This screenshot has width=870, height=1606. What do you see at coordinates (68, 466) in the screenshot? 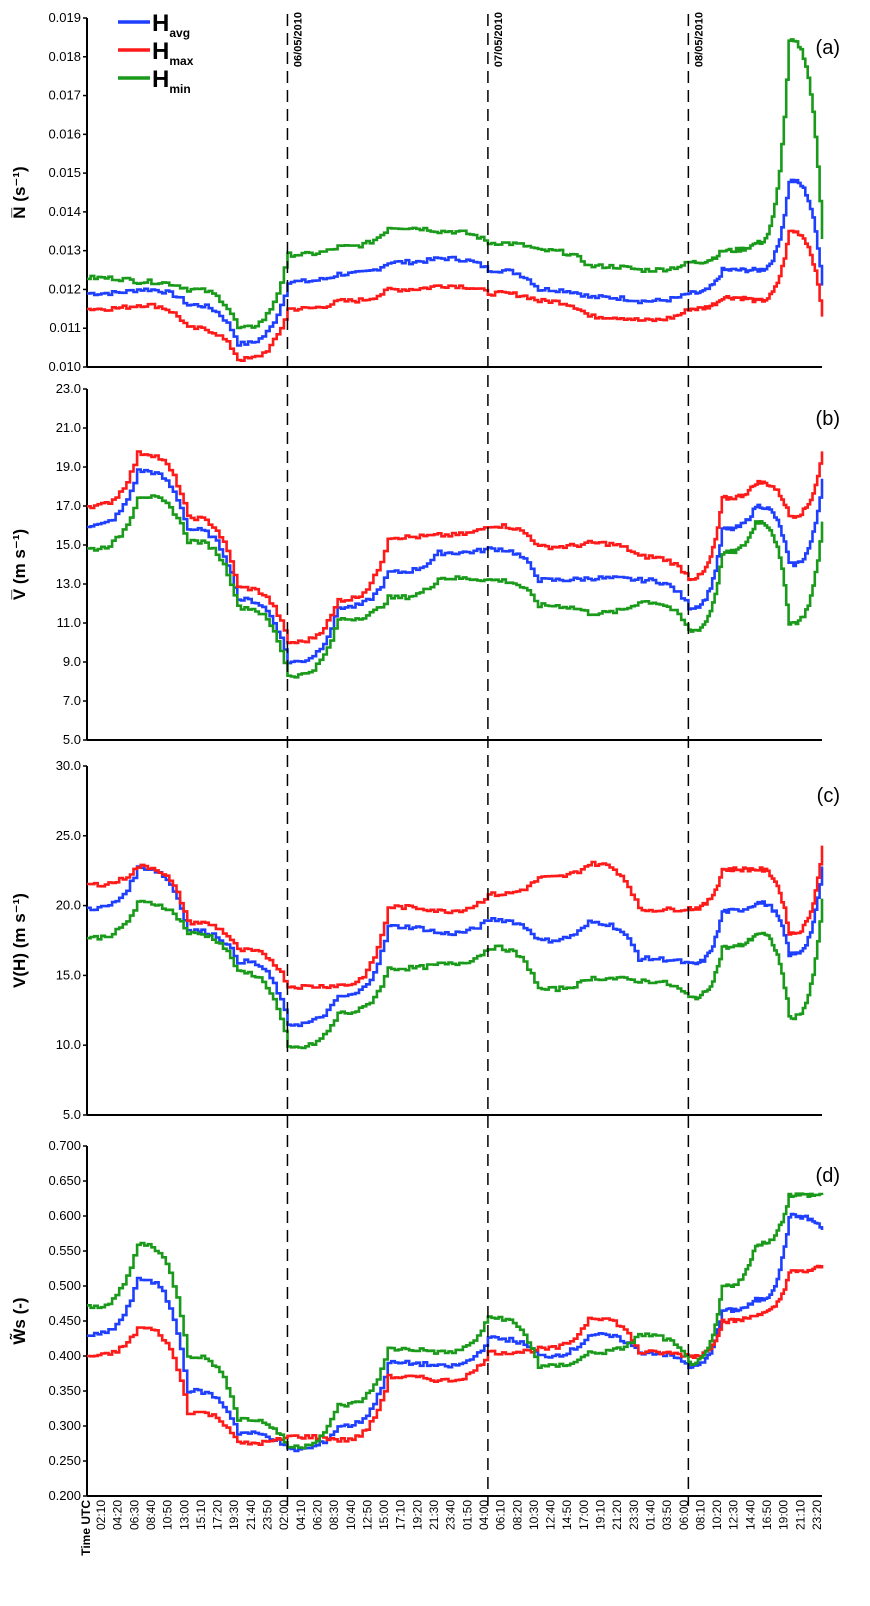
I see `y-tick-label: 19.0` at bounding box center [68, 466].